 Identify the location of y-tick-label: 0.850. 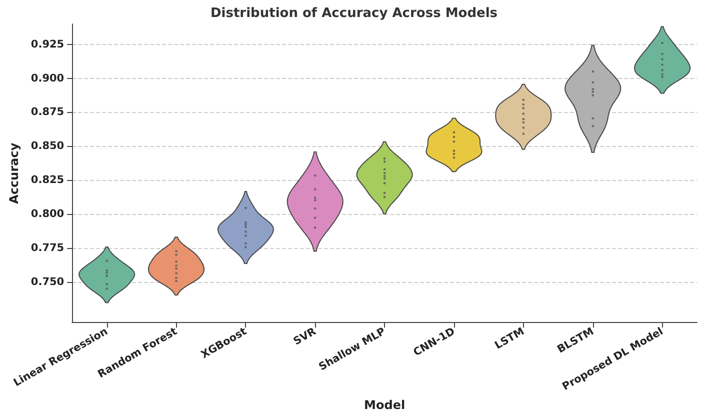
(47, 146).